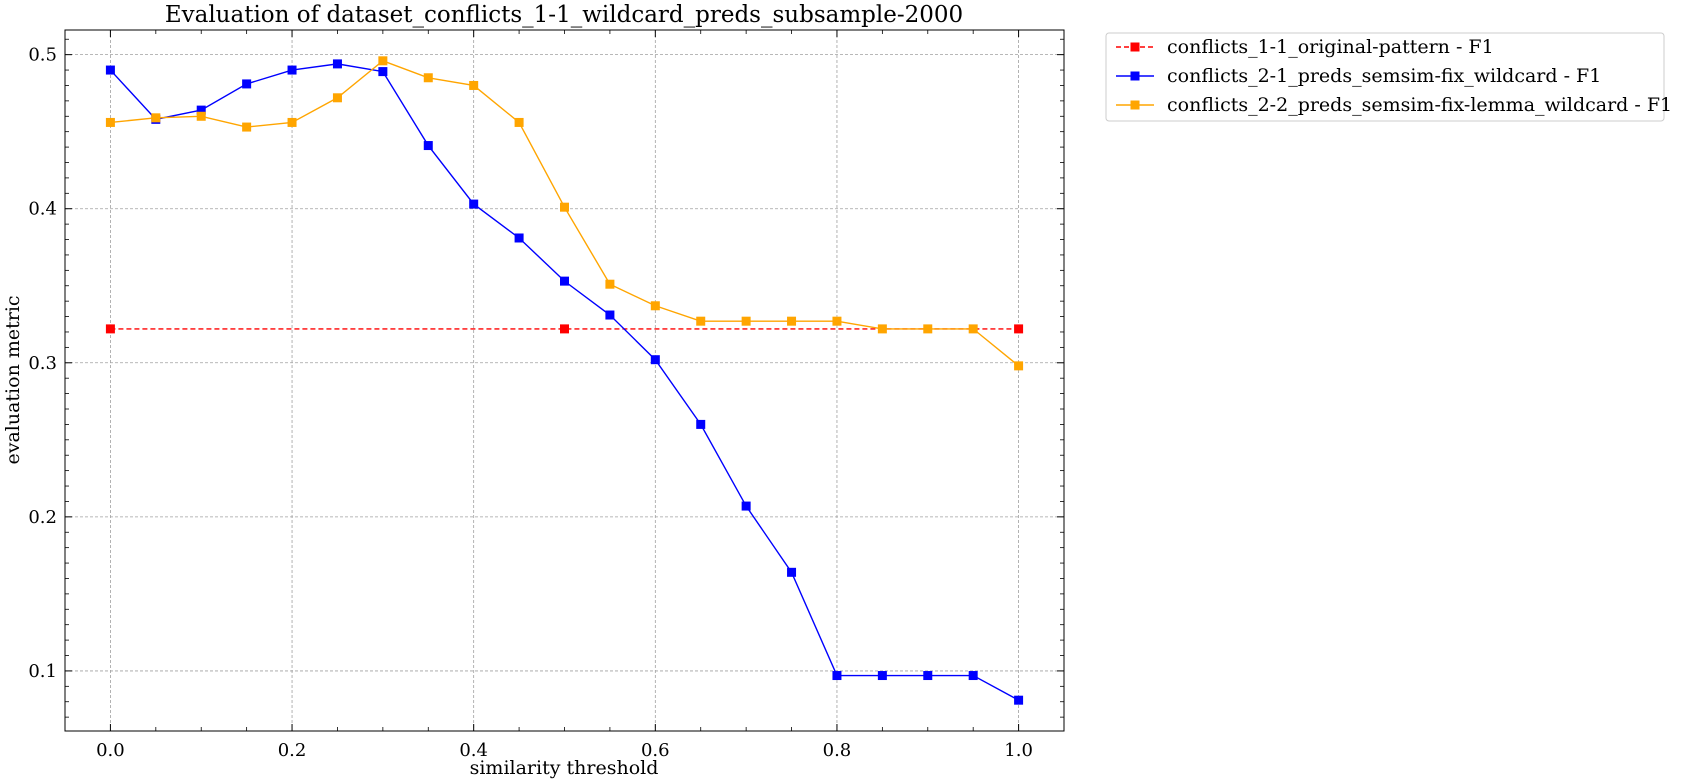 This screenshot has height=781, width=1699. What do you see at coordinates (655, 750) in the screenshot?
I see `x-tick-label: 0.6` at bounding box center [655, 750].